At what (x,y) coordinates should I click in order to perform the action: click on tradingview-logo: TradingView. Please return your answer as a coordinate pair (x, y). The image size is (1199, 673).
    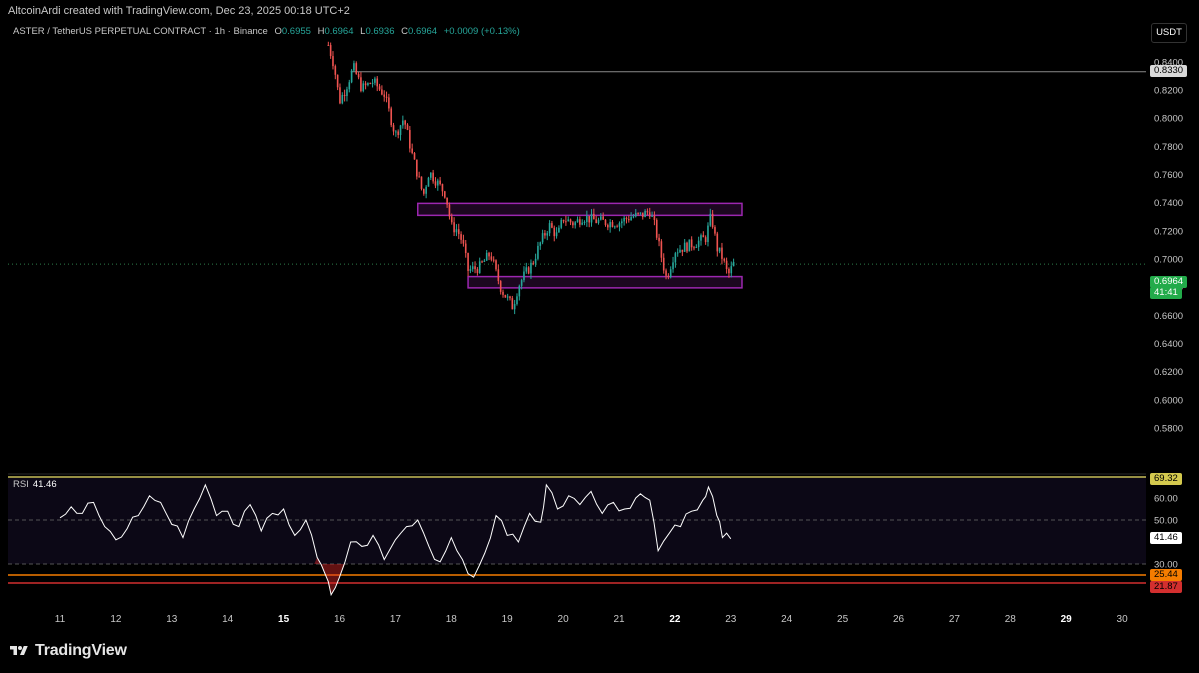
    Looking at the image, I should click on (68, 651).